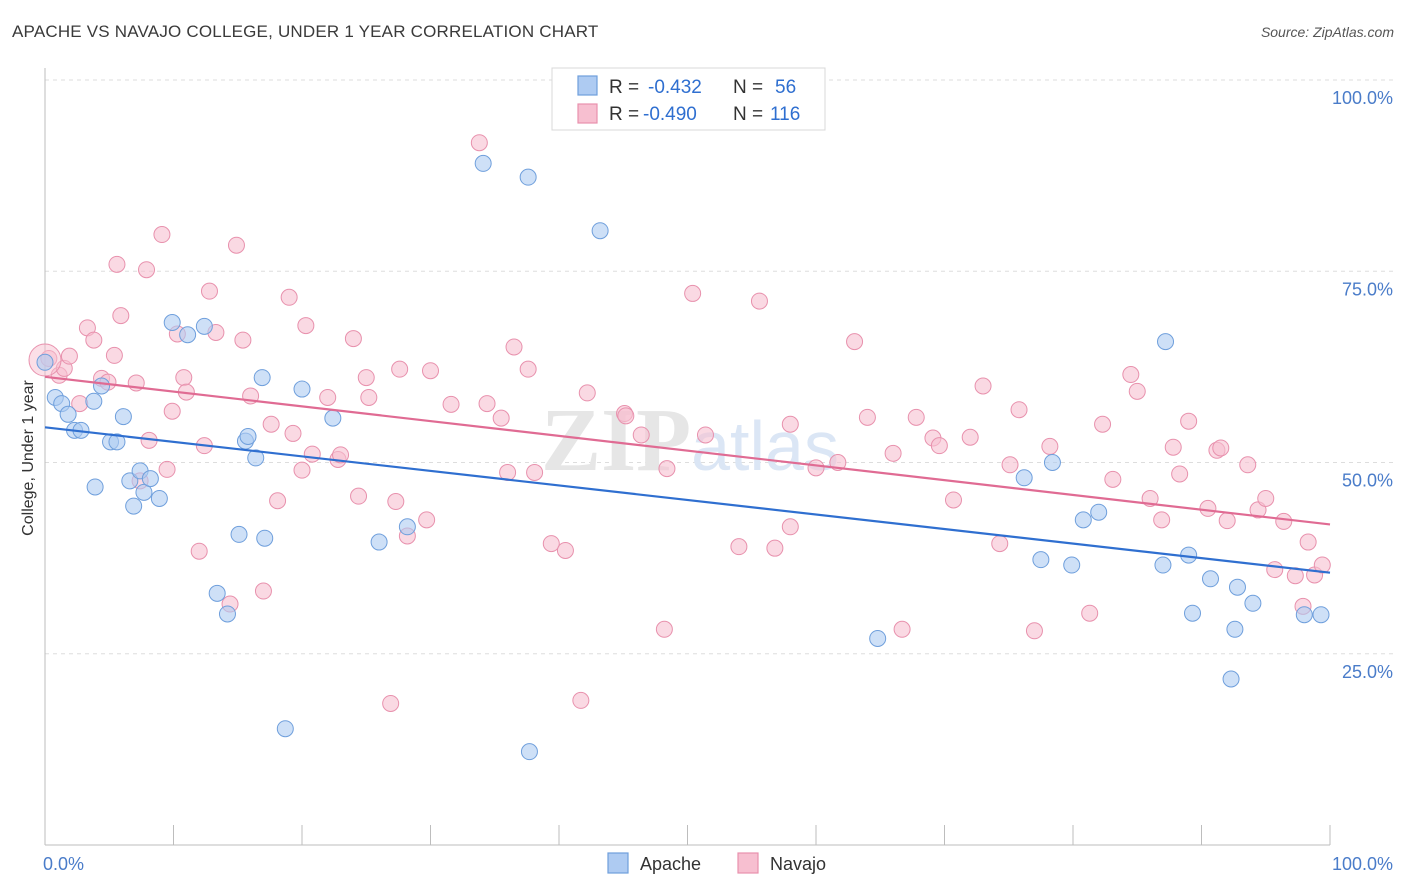 The height and width of the screenshot is (892, 1406). What do you see at coordinates (690, 440) in the screenshot?
I see `watermark: ZIPatlas` at bounding box center [690, 440].